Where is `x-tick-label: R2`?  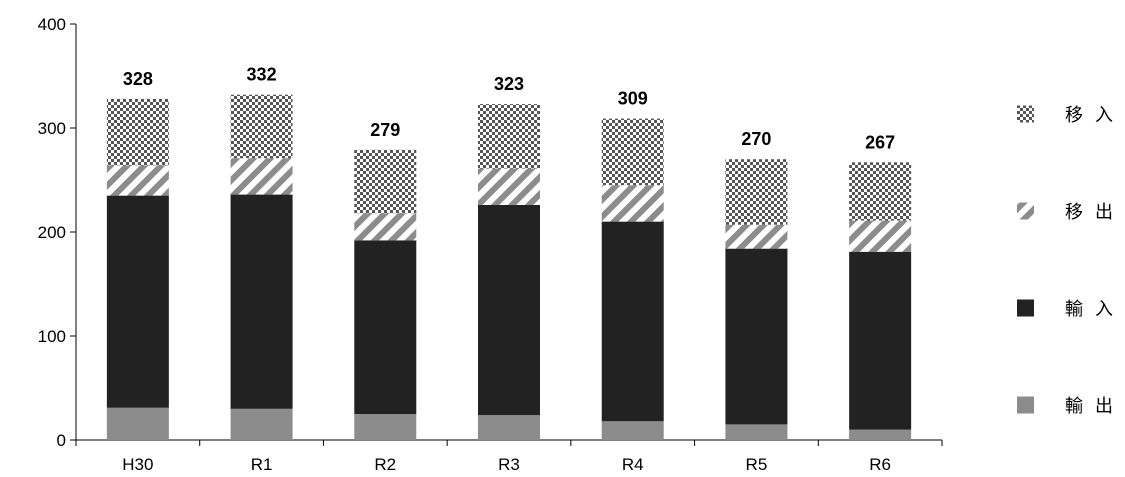
x-tick-label: R2 is located at coordinates (385, 464).